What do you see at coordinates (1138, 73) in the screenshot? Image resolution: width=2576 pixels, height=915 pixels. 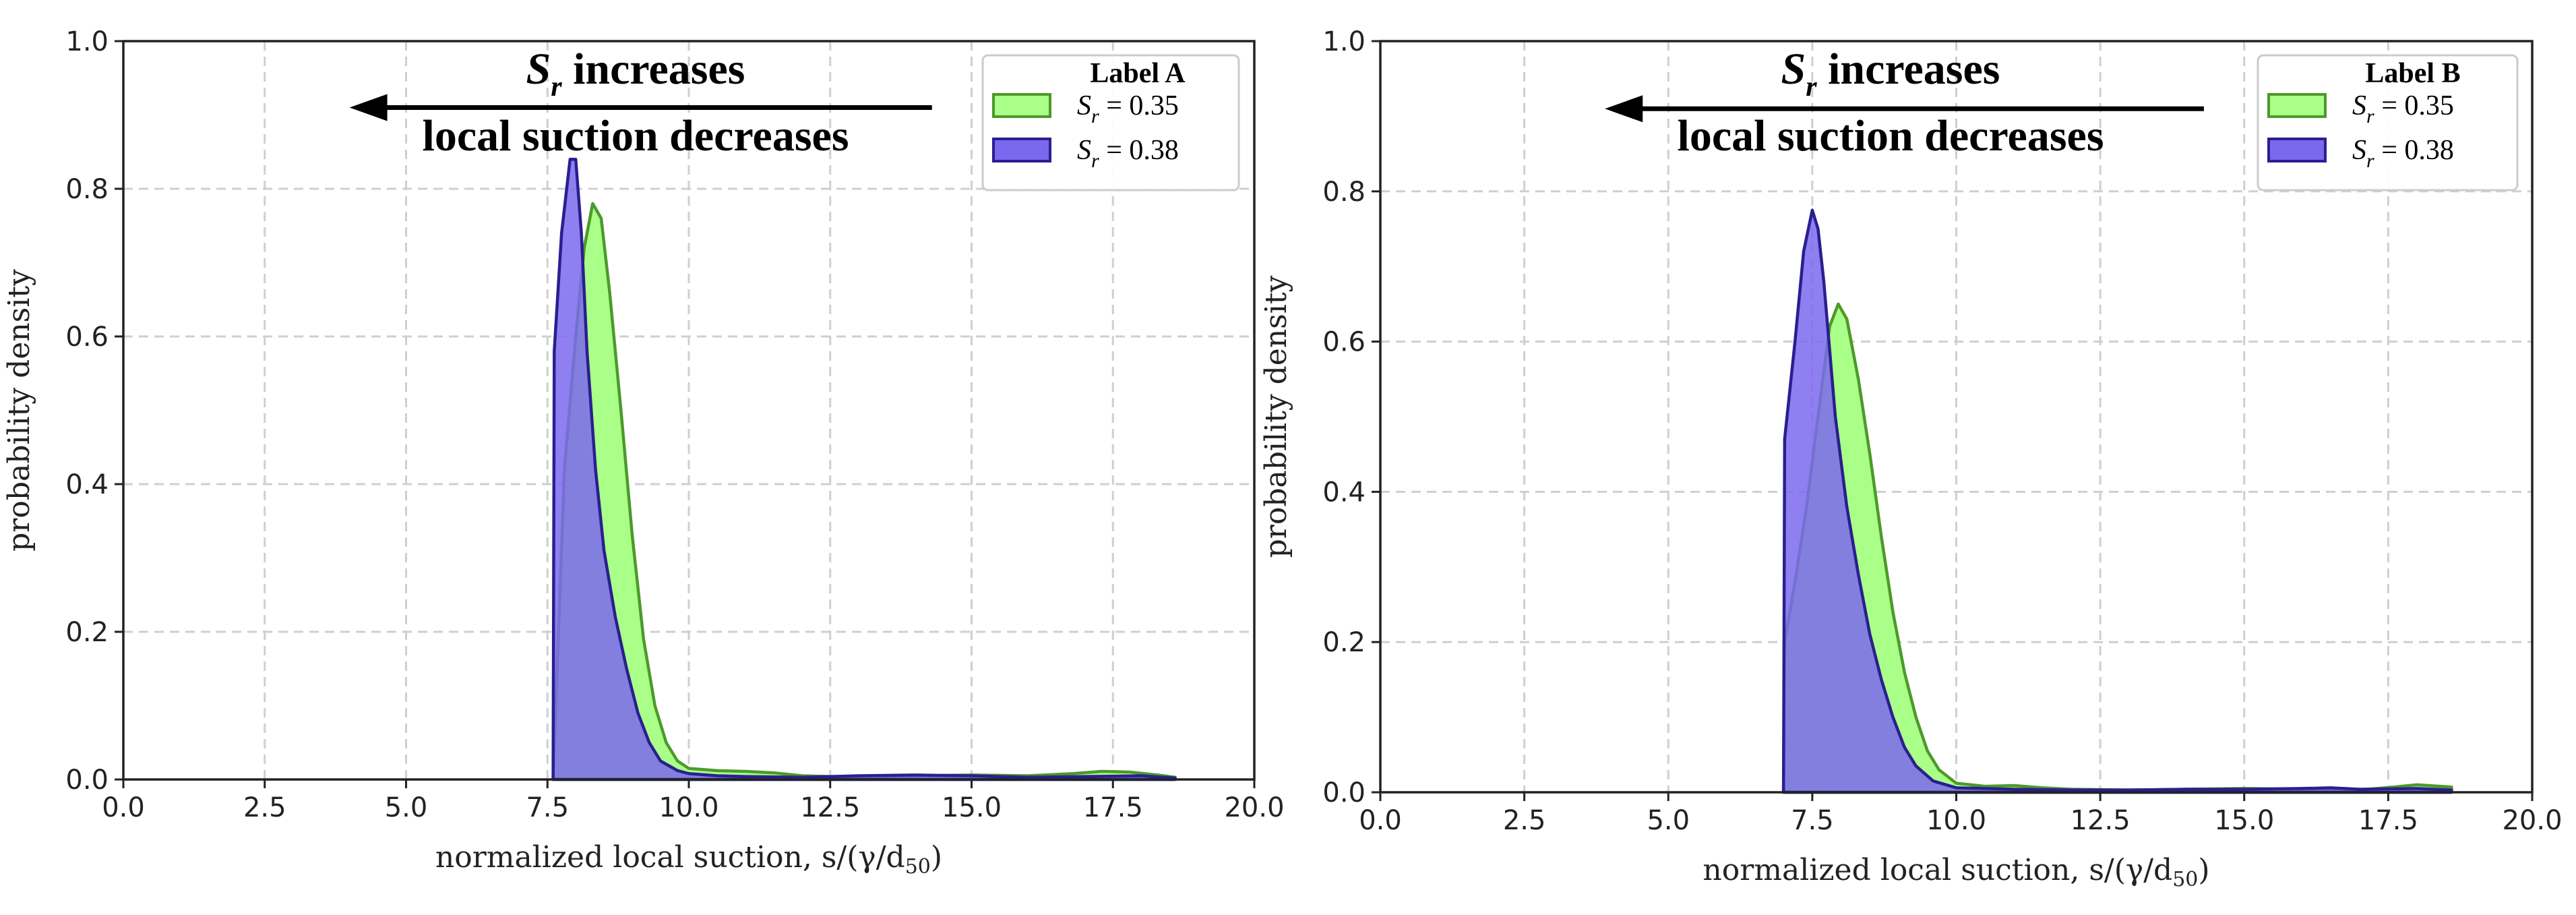 I see `legend-title: Label A` at bounding box center [1138, 73].